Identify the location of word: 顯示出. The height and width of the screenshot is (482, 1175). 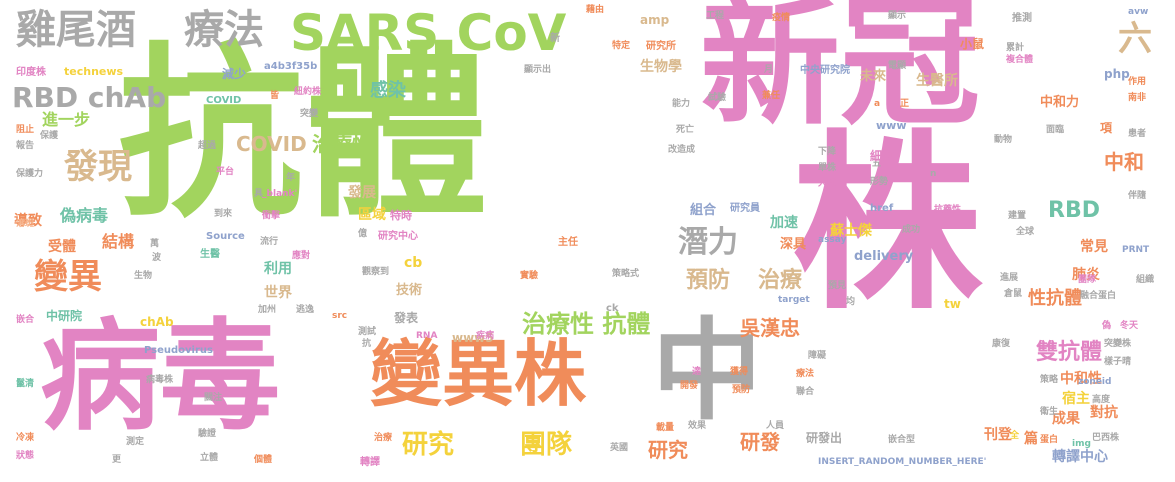
(538, 70).